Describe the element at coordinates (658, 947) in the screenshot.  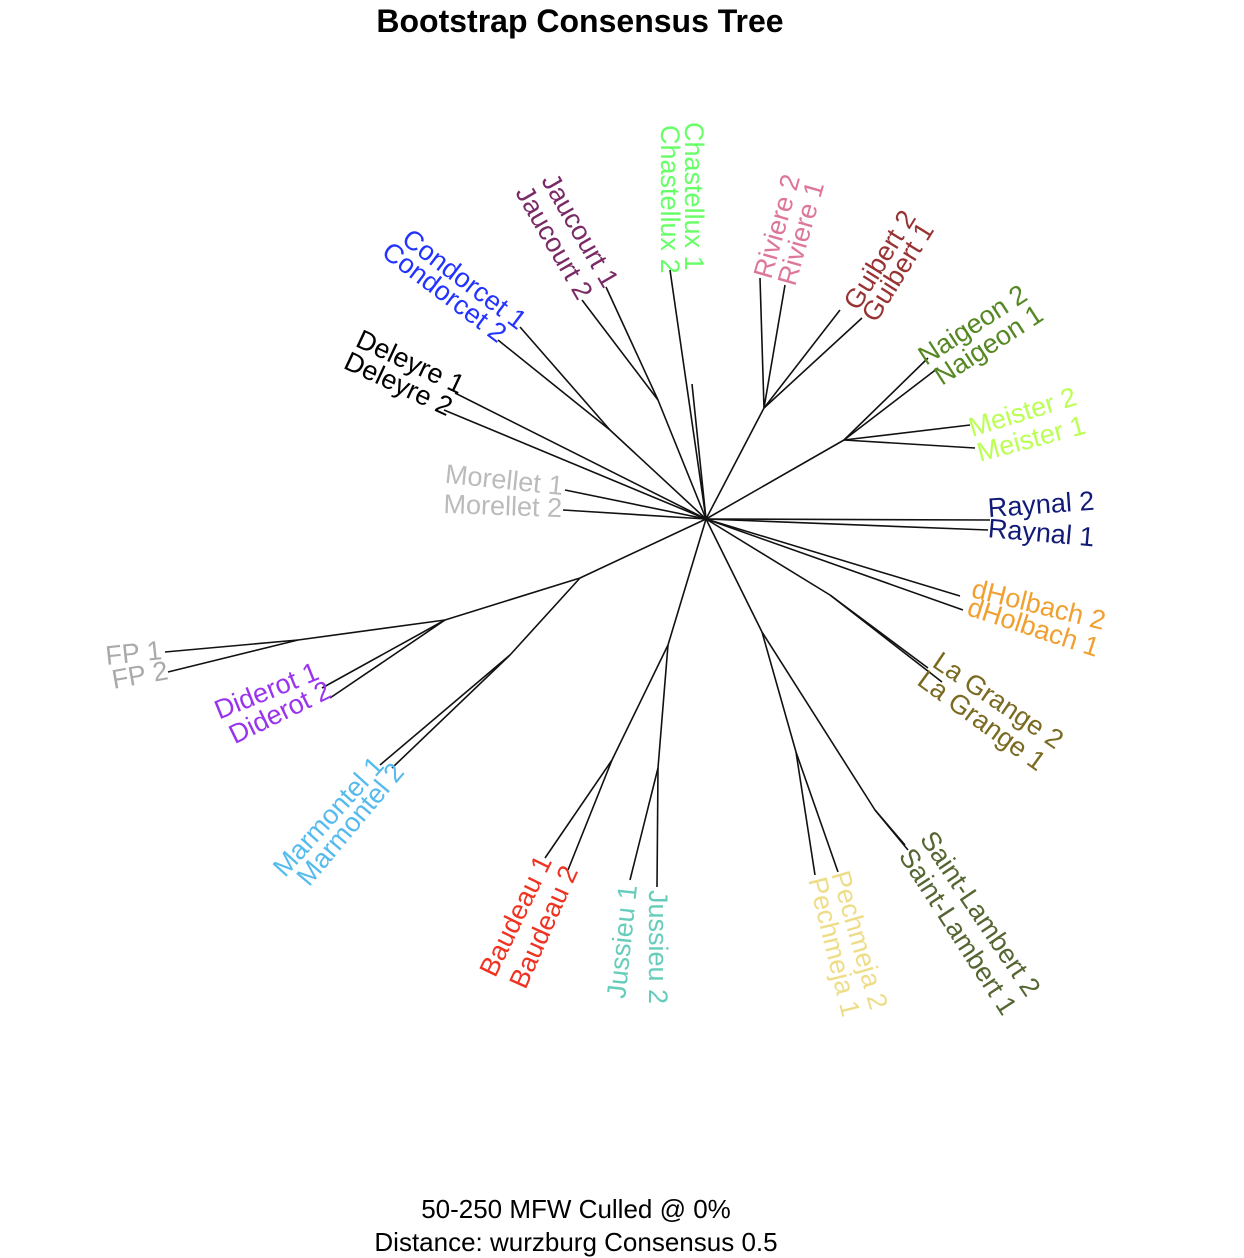
I see `leaf-label-jussieu-2: Jussieu 2` at that location.